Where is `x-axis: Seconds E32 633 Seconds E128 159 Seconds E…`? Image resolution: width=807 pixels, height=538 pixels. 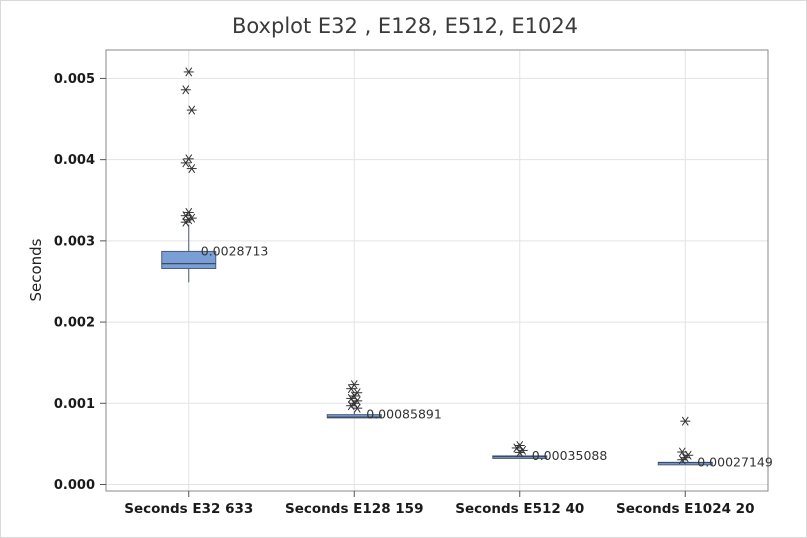 x-axis: Seconds E32 633 Seconds E128 159 Seconds E… is located at coordinates (439, 504).